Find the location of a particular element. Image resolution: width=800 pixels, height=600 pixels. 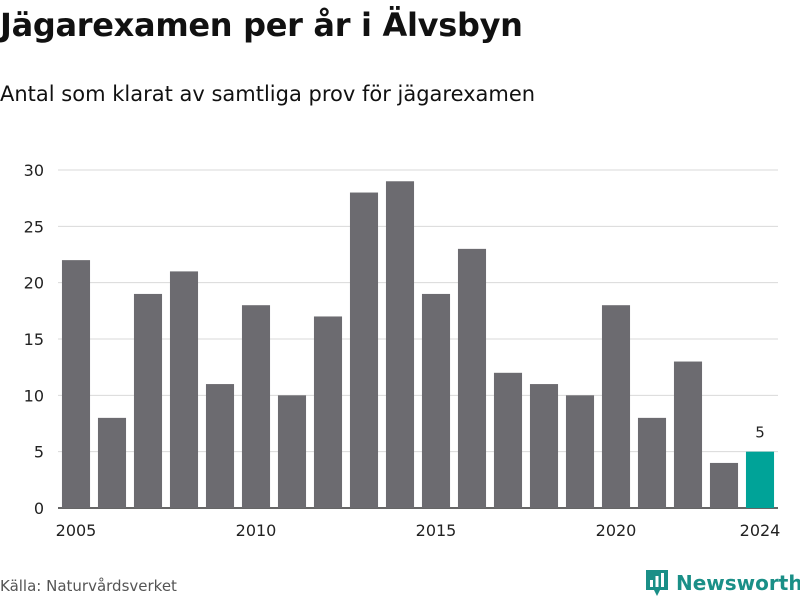

y-tick-label: 30 is located at coordinates (34, 170).